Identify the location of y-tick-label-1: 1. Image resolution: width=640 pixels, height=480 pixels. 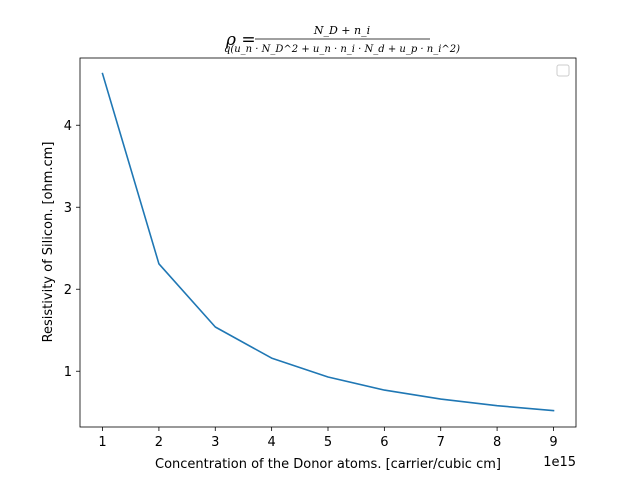
(68, 372).